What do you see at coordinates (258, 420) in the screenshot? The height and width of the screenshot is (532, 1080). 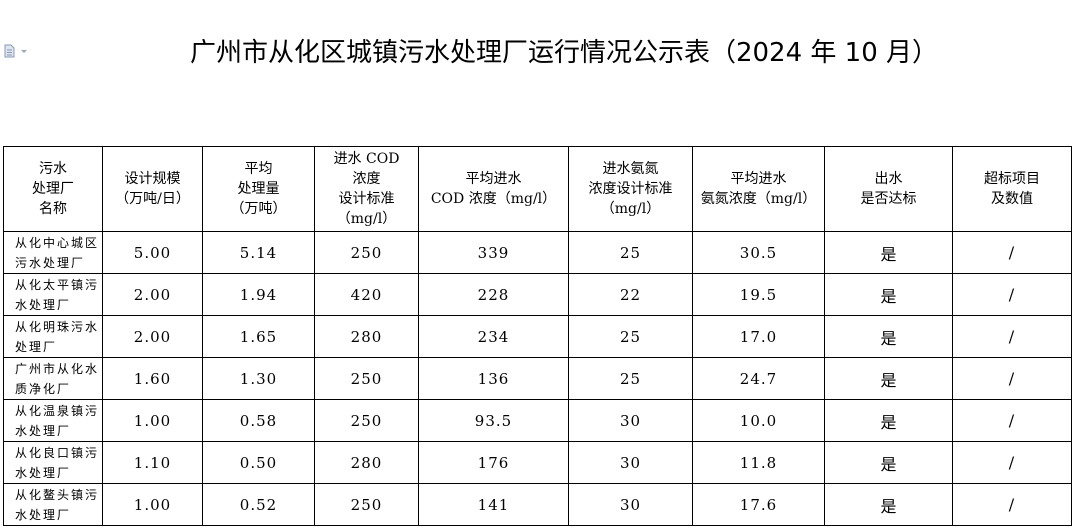 I see `cell-avg-volume: 0.58` at bounding box center [258, 420].